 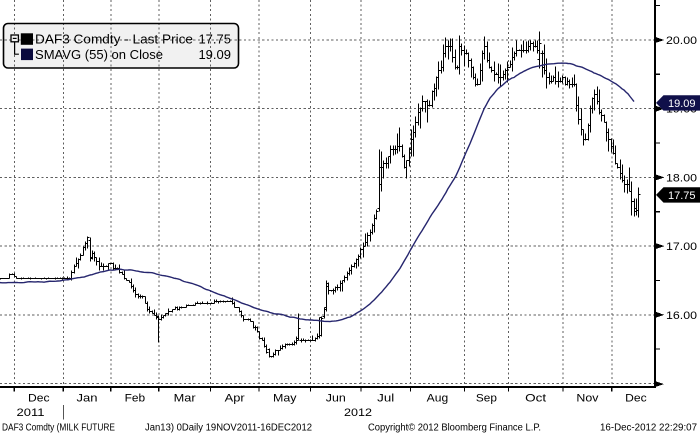 I want to click on svg-text:Copyright© 2012 Bloomberg Fina: Copyright© 2012 Bloomberg Finance L.P., so click(x=454, y=428).